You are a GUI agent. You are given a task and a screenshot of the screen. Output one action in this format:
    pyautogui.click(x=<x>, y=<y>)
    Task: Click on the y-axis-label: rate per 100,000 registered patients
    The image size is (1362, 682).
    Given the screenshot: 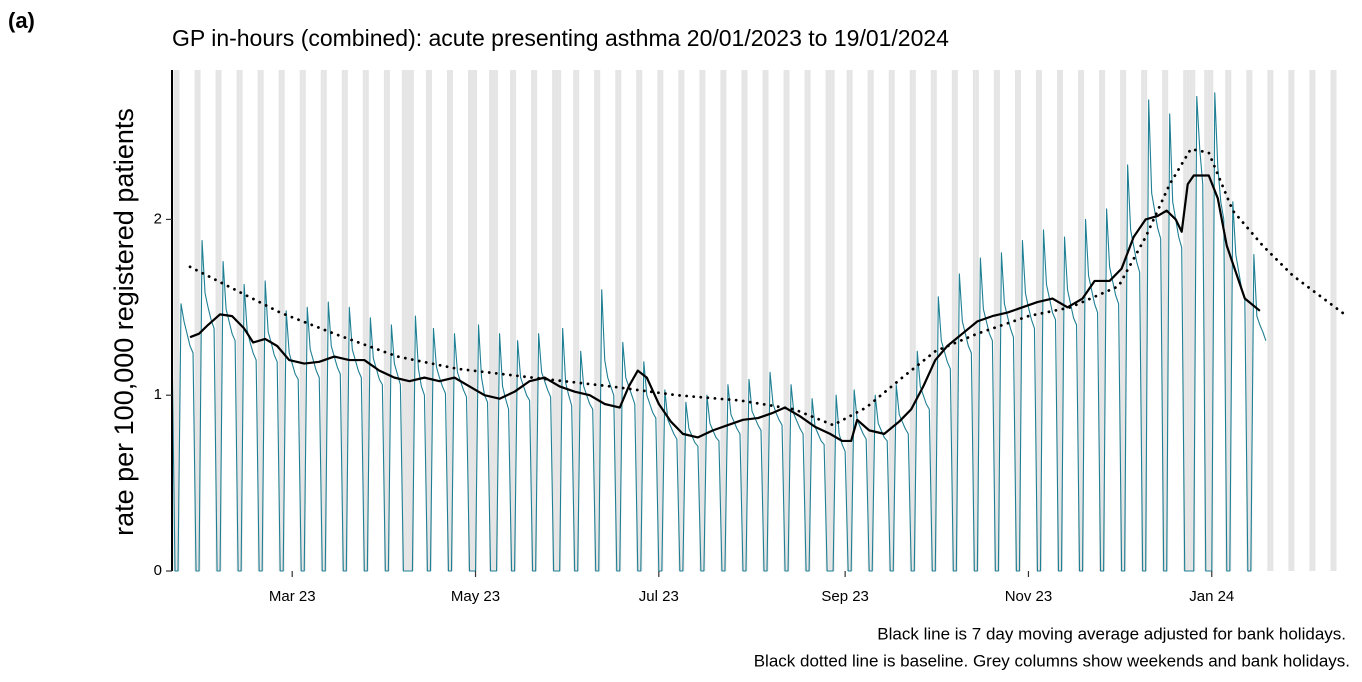 What is the action you would take?
    pyautogui.click(x=124, y=322)
    